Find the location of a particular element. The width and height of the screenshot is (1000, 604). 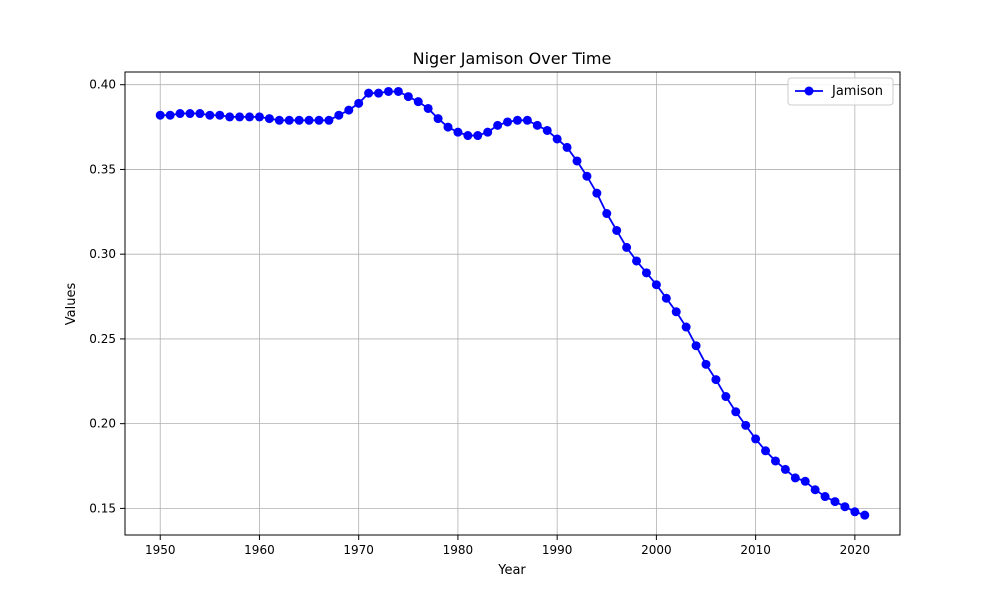

x-tick-label: 1960 is located at coordinates (259, 550).